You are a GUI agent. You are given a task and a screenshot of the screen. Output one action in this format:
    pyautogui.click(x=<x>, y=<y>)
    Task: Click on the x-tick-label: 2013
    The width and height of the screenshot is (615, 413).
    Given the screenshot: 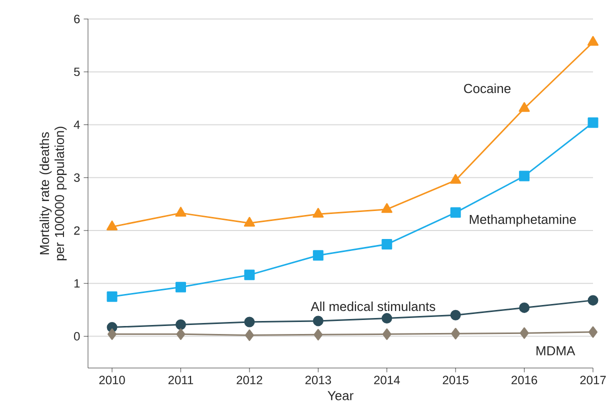 What is the action you would take?
    pyautogui.click(x=318, y=380)
    